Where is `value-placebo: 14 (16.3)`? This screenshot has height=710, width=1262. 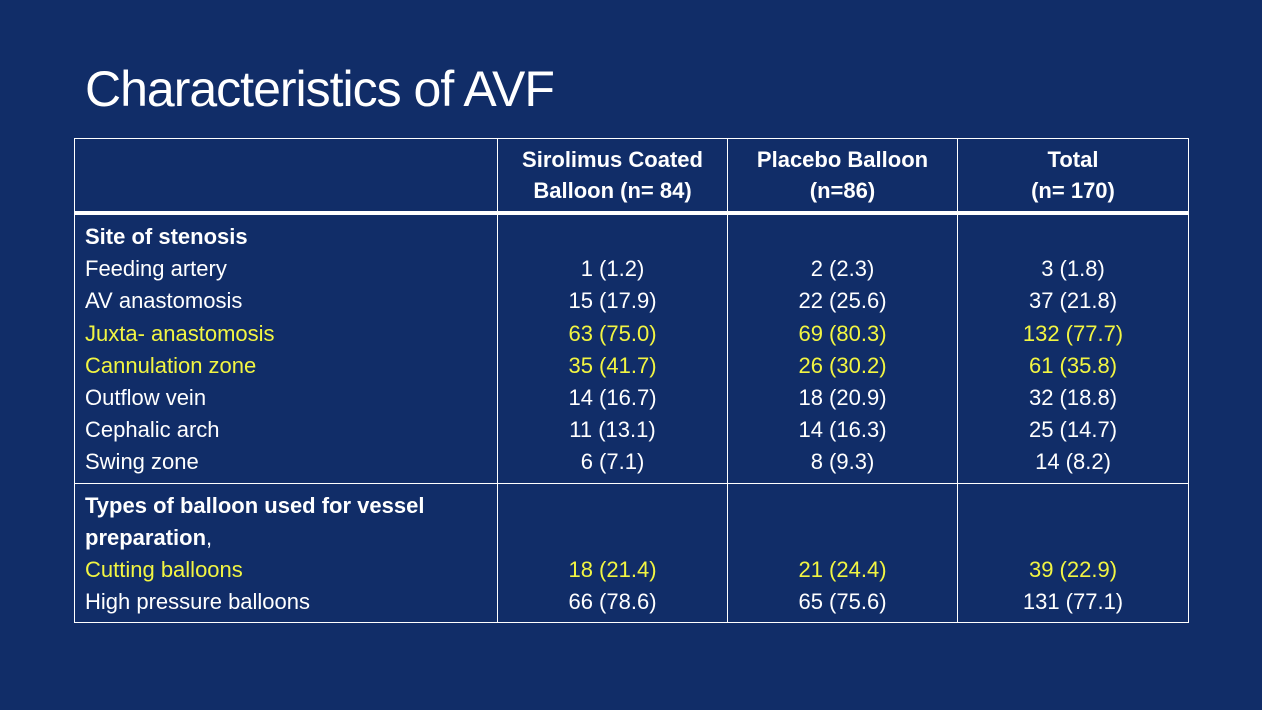
value-placebo: 14 (16.3) is located at coordinates (842, 430).